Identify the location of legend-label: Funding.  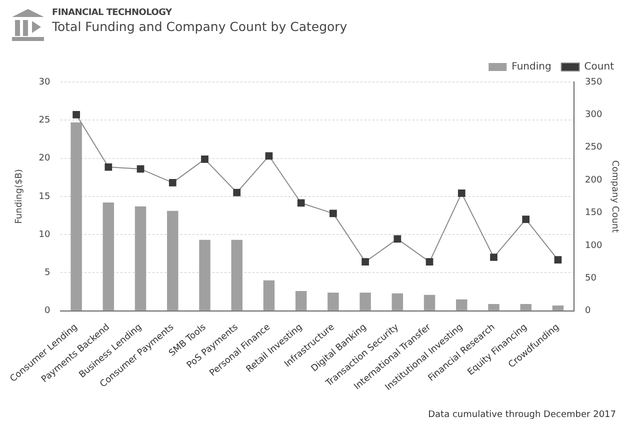
(532, 67).